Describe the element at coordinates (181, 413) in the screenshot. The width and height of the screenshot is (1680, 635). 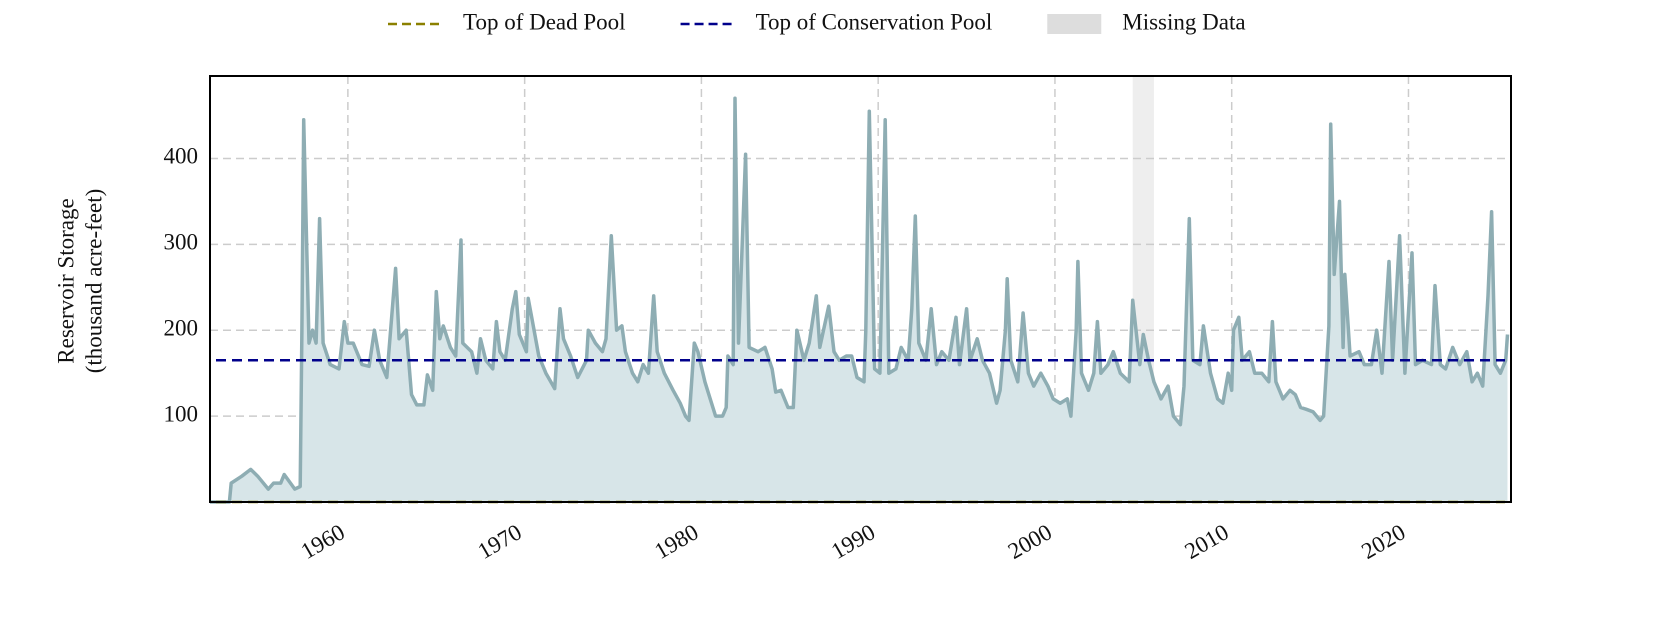
I see `y-tick-label: 100` at that location.